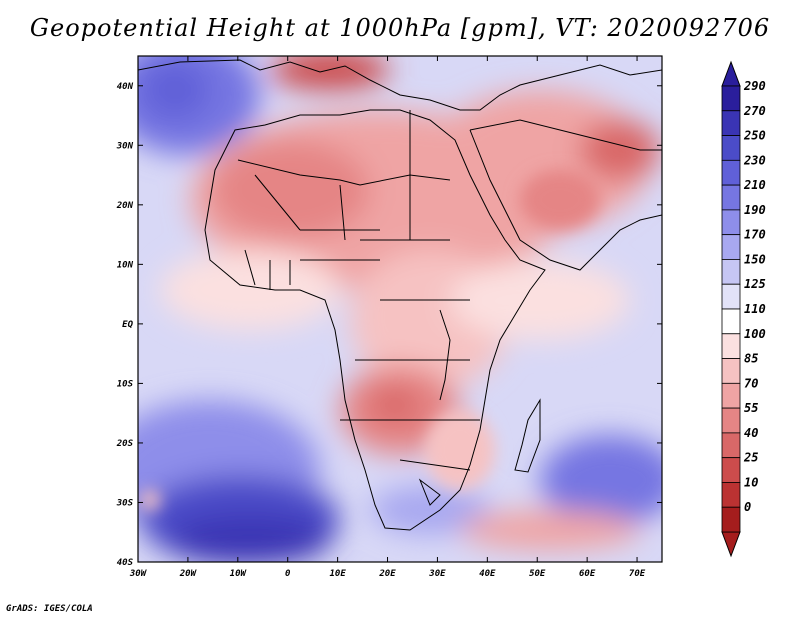 Image resolution: width=800 pixels, height=618 pixels. I want to click on colorbar-label: 290, so click(754, 86).